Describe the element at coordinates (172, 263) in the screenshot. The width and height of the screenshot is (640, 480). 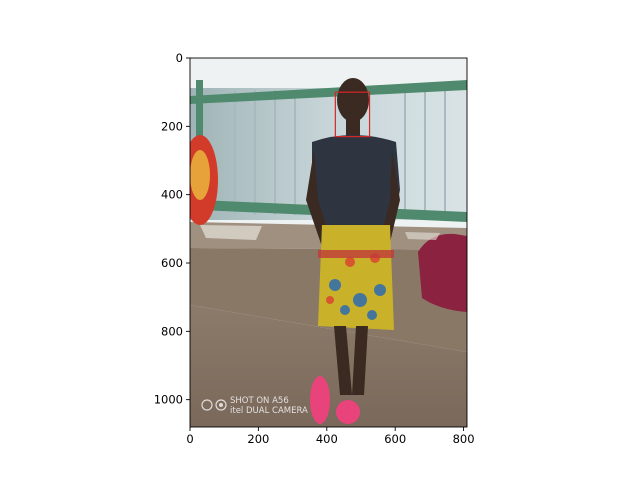
I see `y-tick-label-3: 600` at that location.